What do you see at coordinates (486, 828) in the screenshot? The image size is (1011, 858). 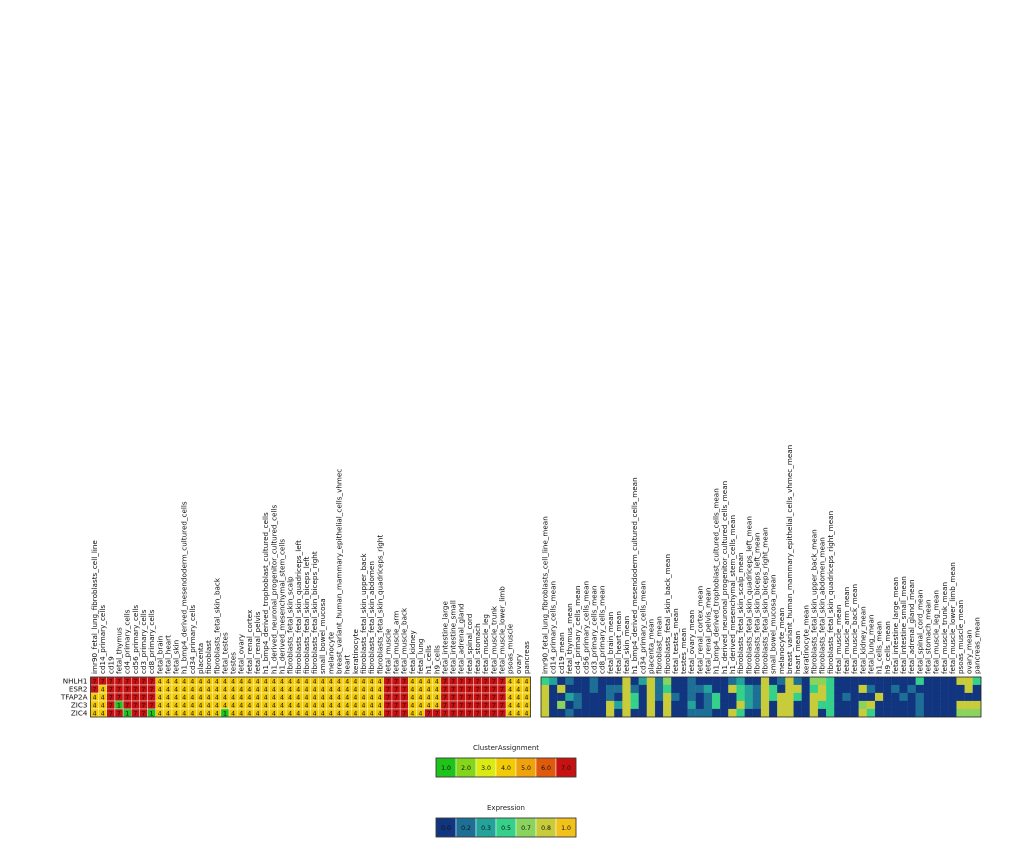 I see `legend-label: 0.3` at bounding box center [486, 828].